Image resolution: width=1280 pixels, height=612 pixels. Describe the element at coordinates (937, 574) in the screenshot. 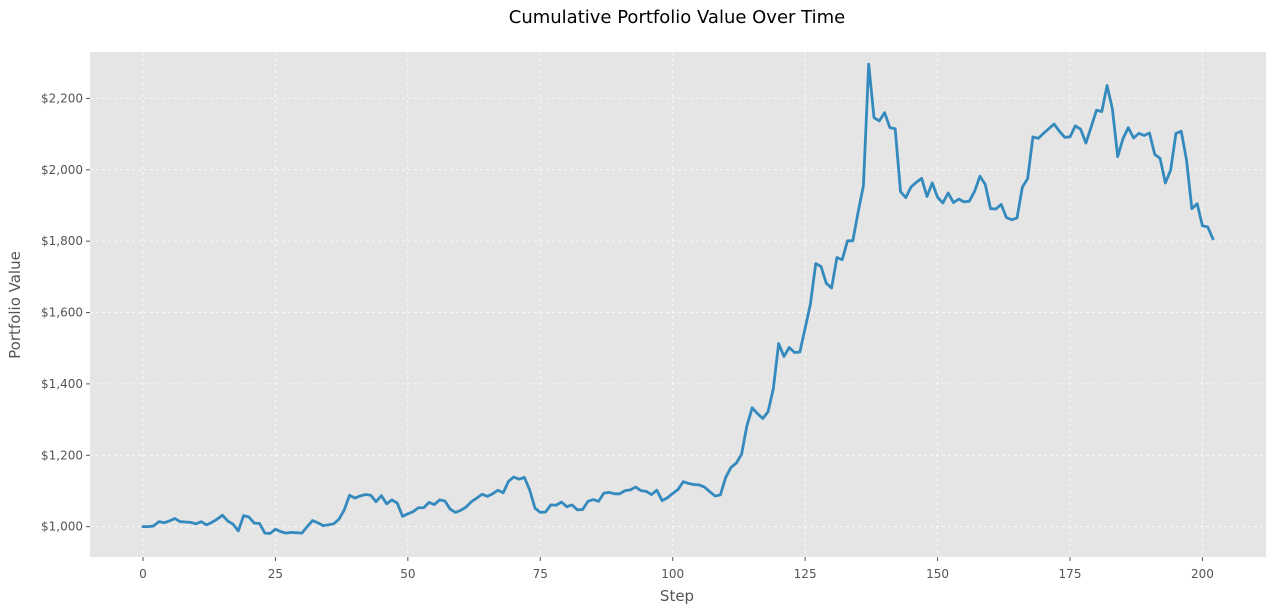

I see `x-tick-label: 150` at that location.